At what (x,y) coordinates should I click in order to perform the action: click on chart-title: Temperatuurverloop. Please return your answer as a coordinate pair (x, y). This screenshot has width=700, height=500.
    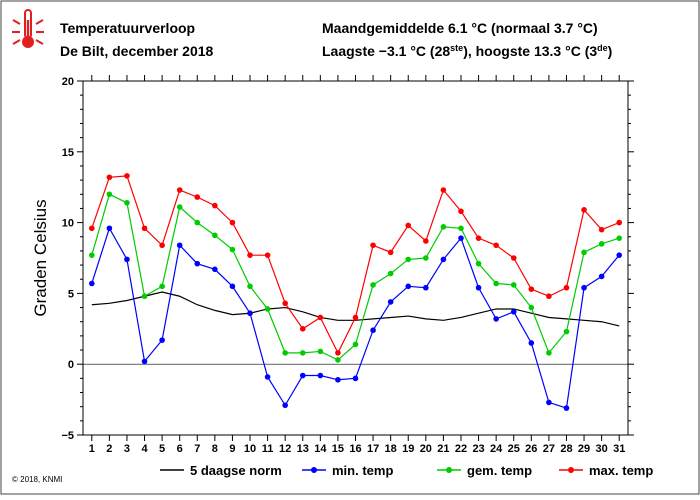
    Looking at the image, I should click on (127, 28).